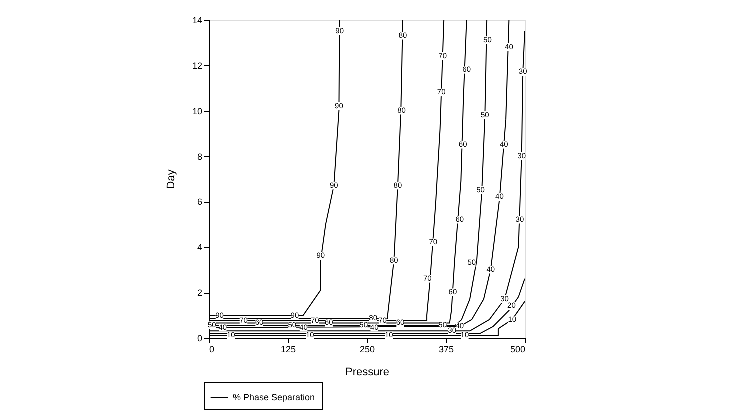 Image resolution: width=740 pixels, height=410 pixels. Describe the element at coordinates (199, 247) in the screenshot. I see `y-tick-label: 4` at that location.